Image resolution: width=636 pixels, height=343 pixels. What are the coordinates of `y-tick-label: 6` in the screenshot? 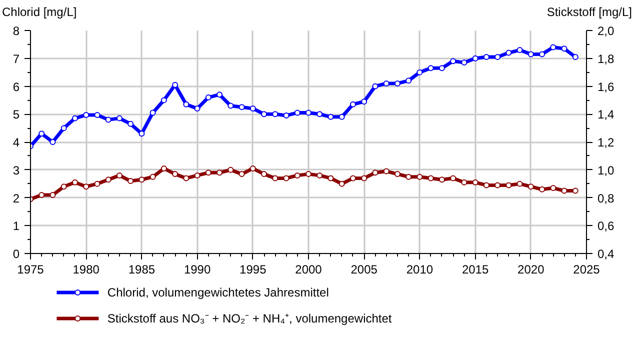 It's located at (16, 87).